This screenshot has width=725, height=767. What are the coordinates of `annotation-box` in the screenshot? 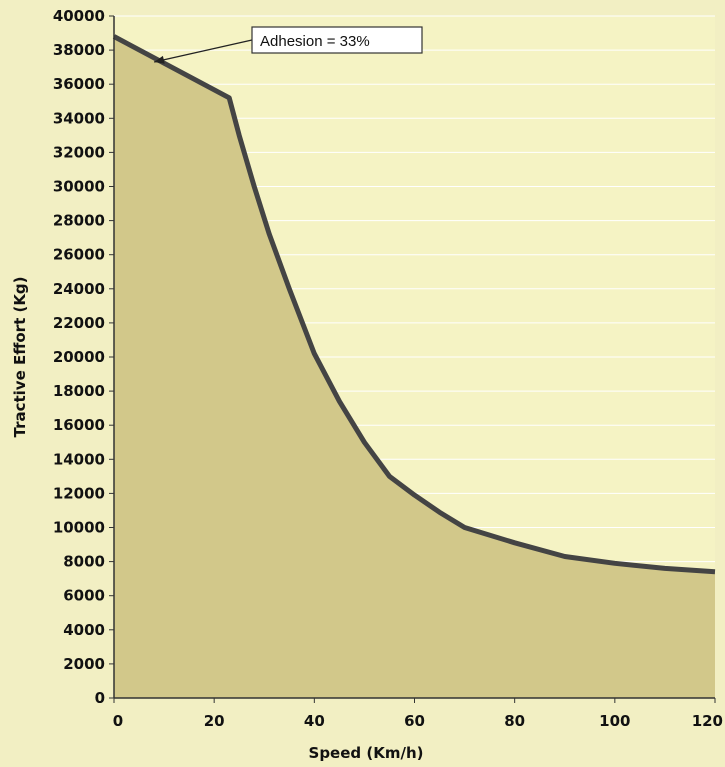 It's located at (337, 40).